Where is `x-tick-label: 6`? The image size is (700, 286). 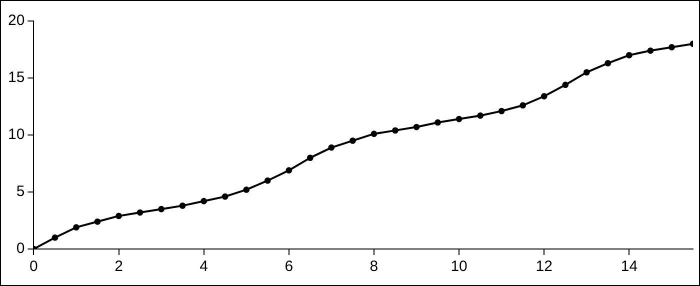 x-tick-label: 6 is located at coordinates (289, 267).